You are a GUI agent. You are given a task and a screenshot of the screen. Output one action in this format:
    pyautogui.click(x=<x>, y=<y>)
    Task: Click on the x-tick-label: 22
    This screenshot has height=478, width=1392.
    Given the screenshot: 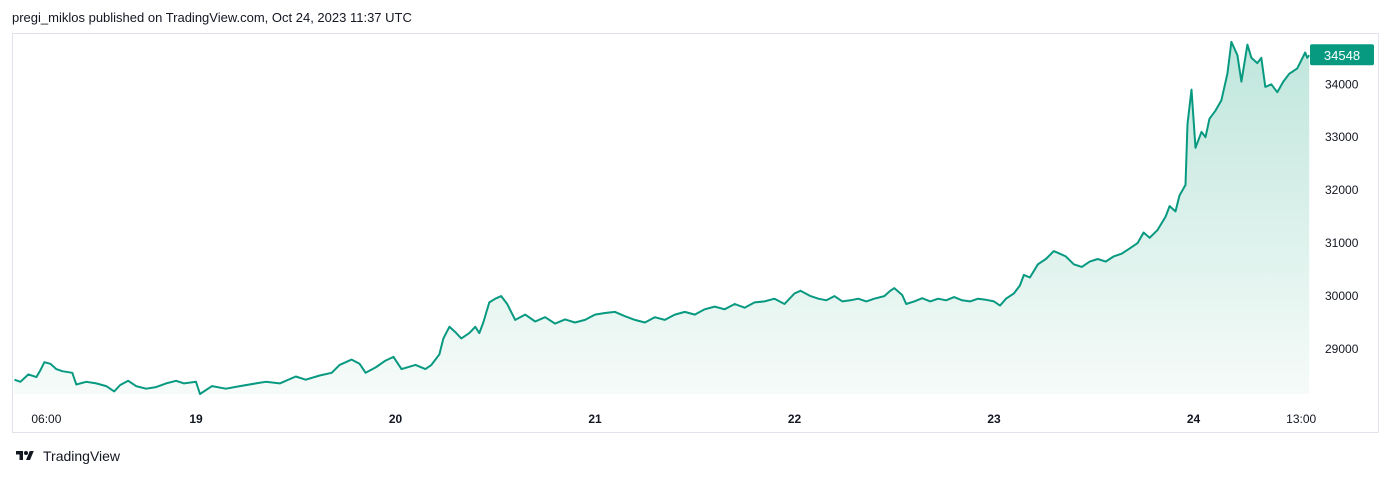 What is the action you would take?
    pyautogui.click(x=795, y=419)
    